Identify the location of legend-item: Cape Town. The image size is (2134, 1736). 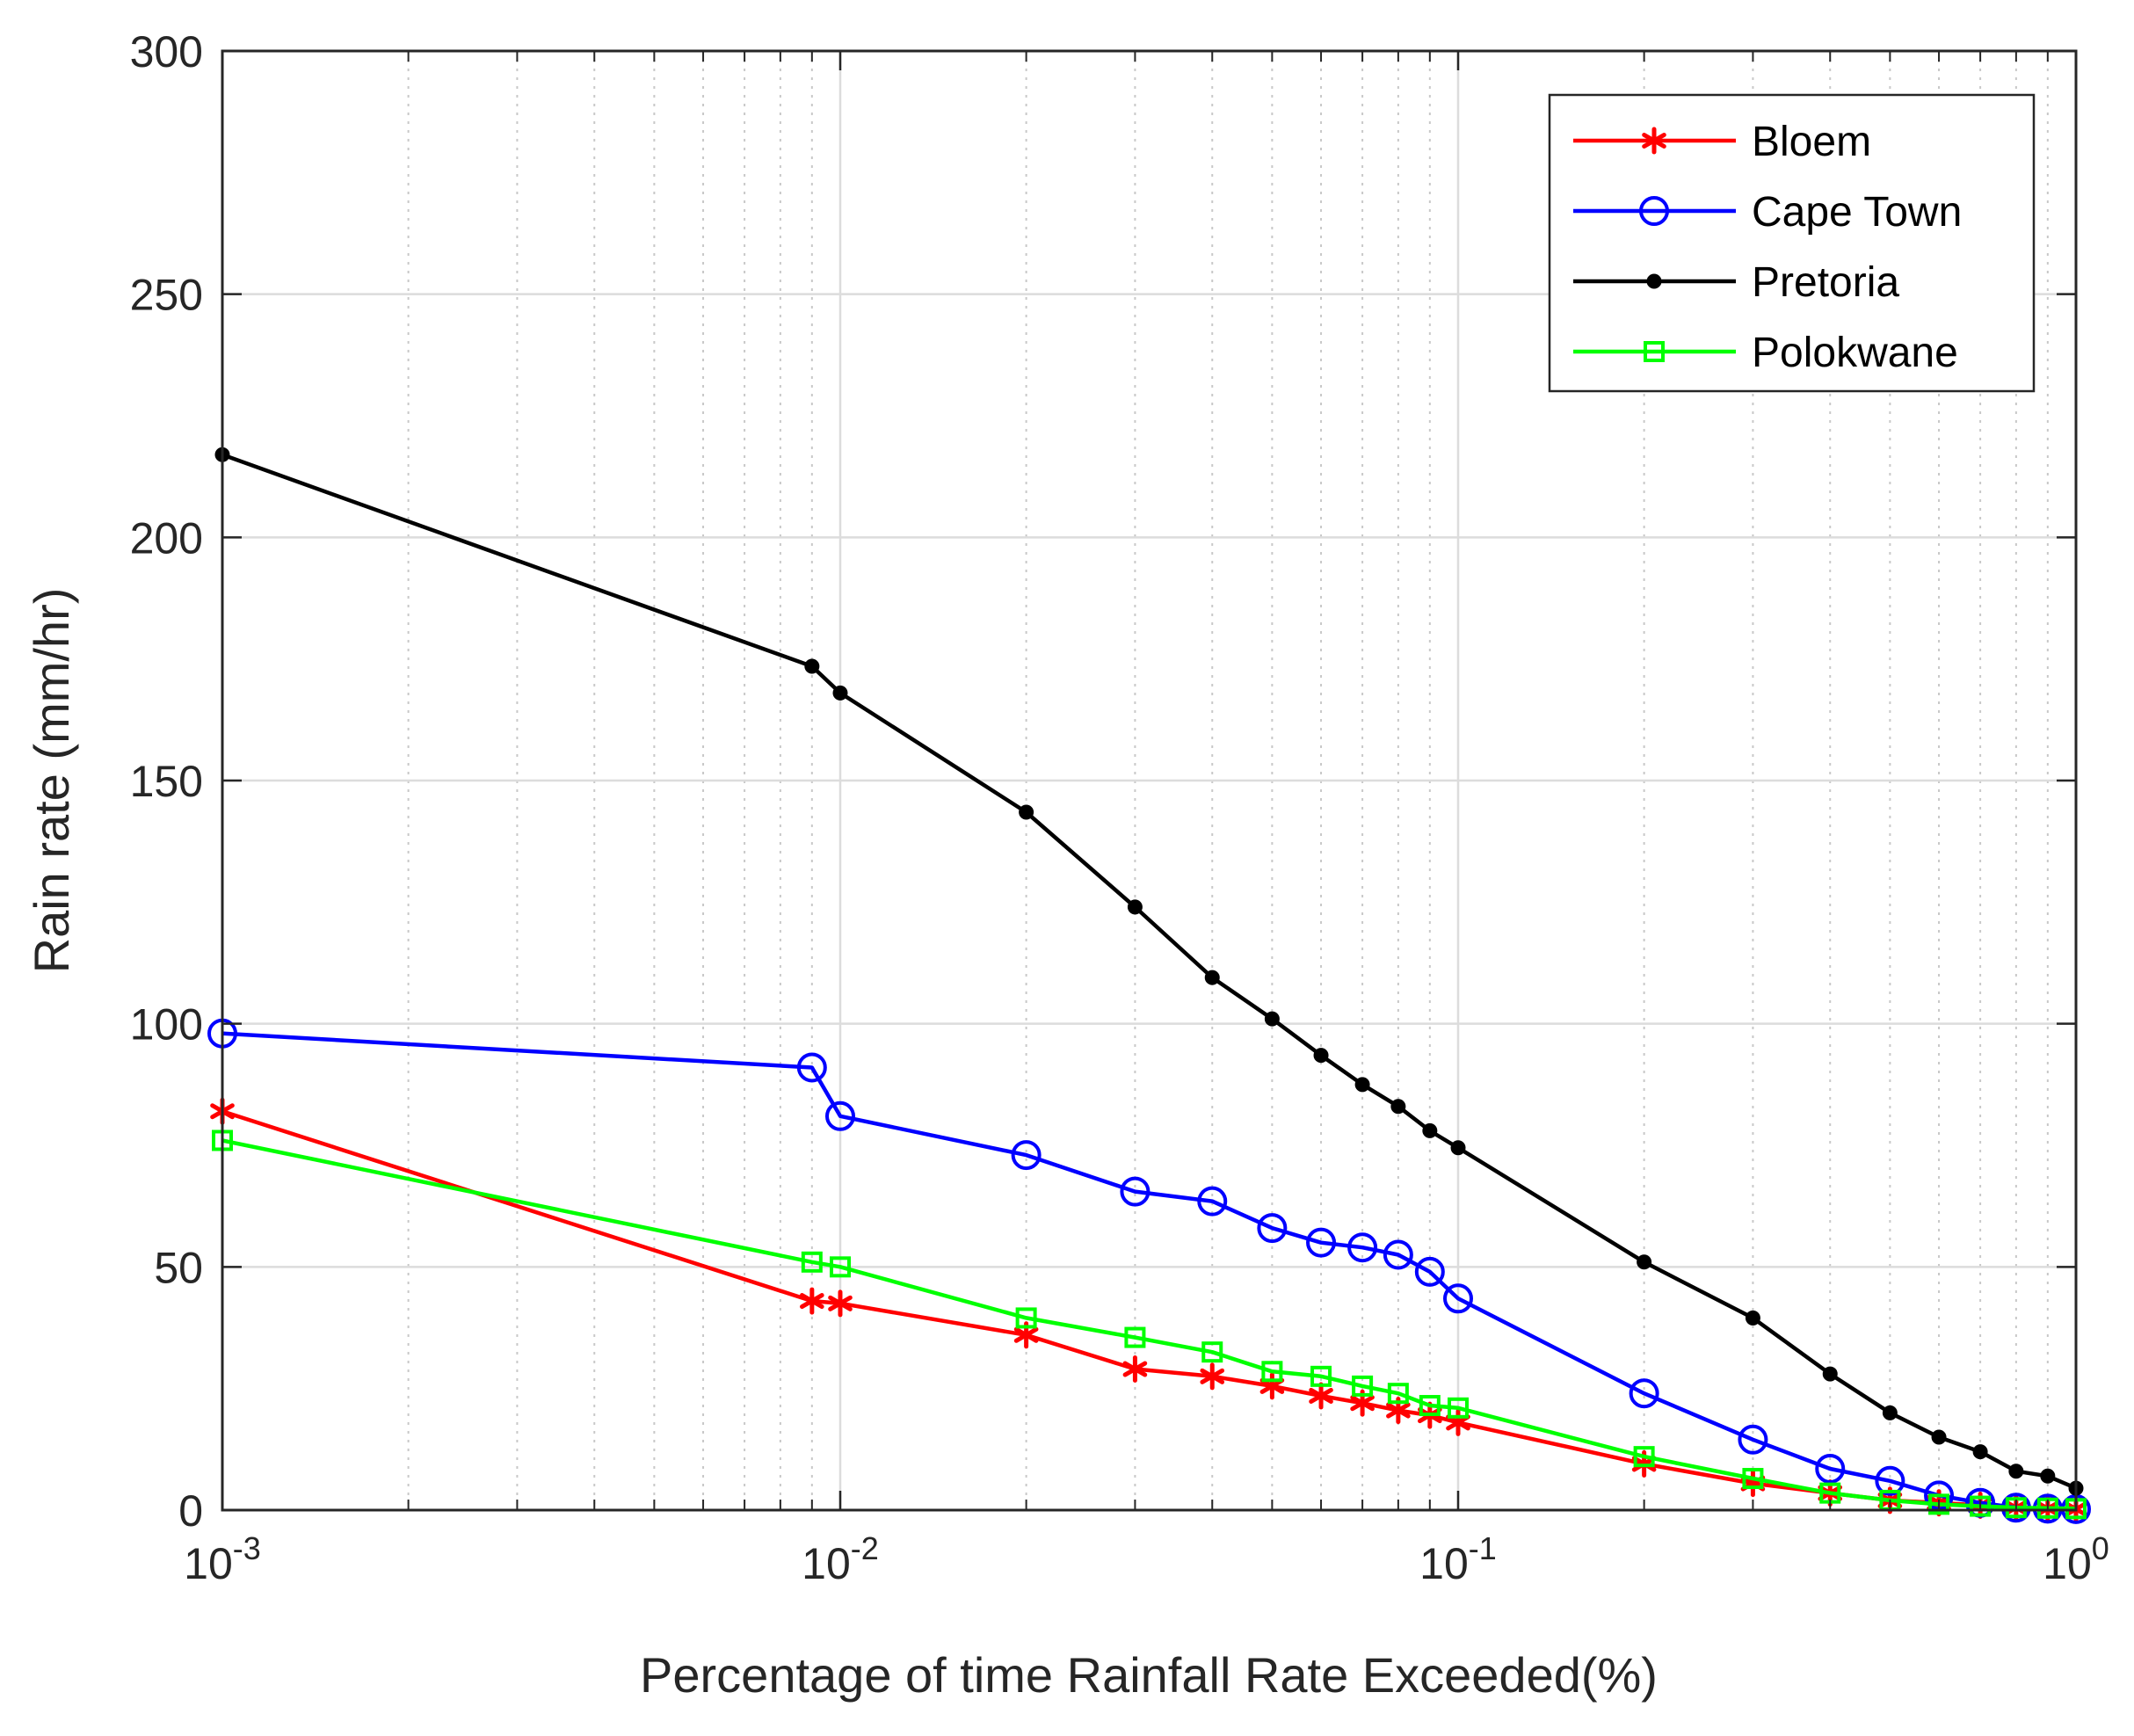
(1767, 212).